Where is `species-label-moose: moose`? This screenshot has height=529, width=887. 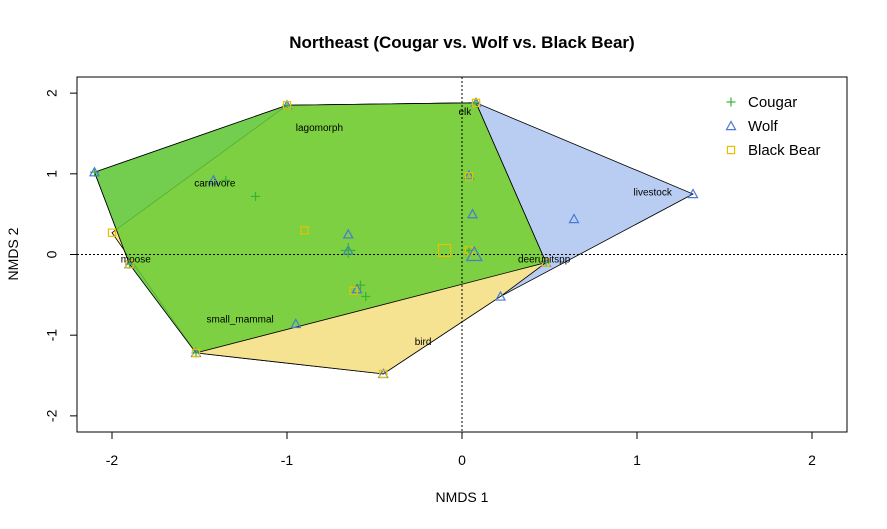 species-label-moose: moose is located at coordinates (136, 260).